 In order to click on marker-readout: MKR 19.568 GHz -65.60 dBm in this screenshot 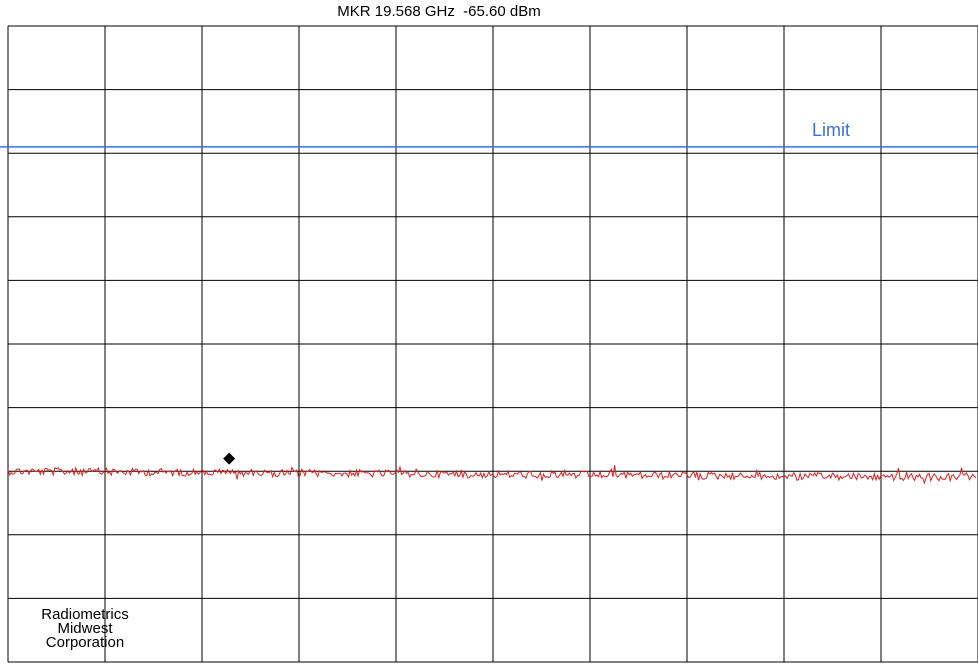, I will do `click(439, 11)`.